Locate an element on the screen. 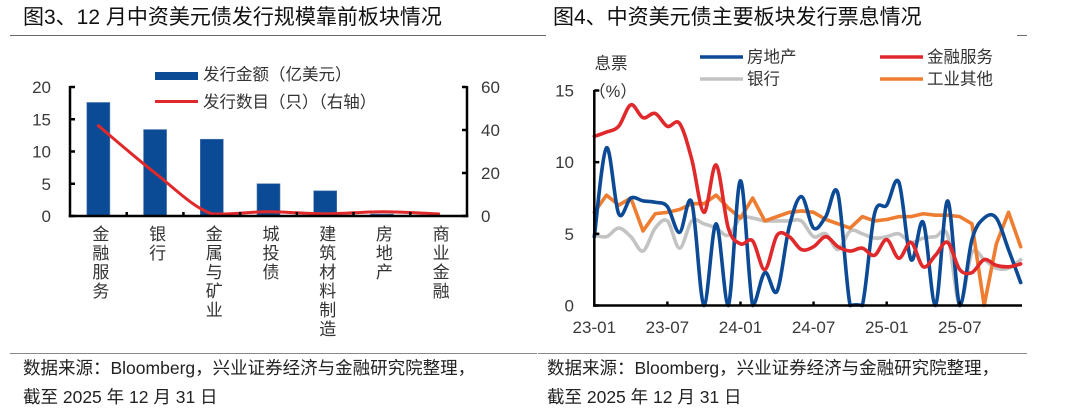 This screenshot has height=416, width=1080. legend-item-count: 发行数目（只）（右轴） is located at coordinates (265, 102).